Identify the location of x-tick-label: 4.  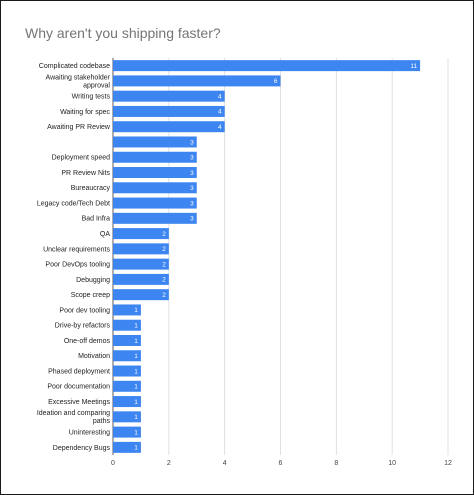
(225, 463).